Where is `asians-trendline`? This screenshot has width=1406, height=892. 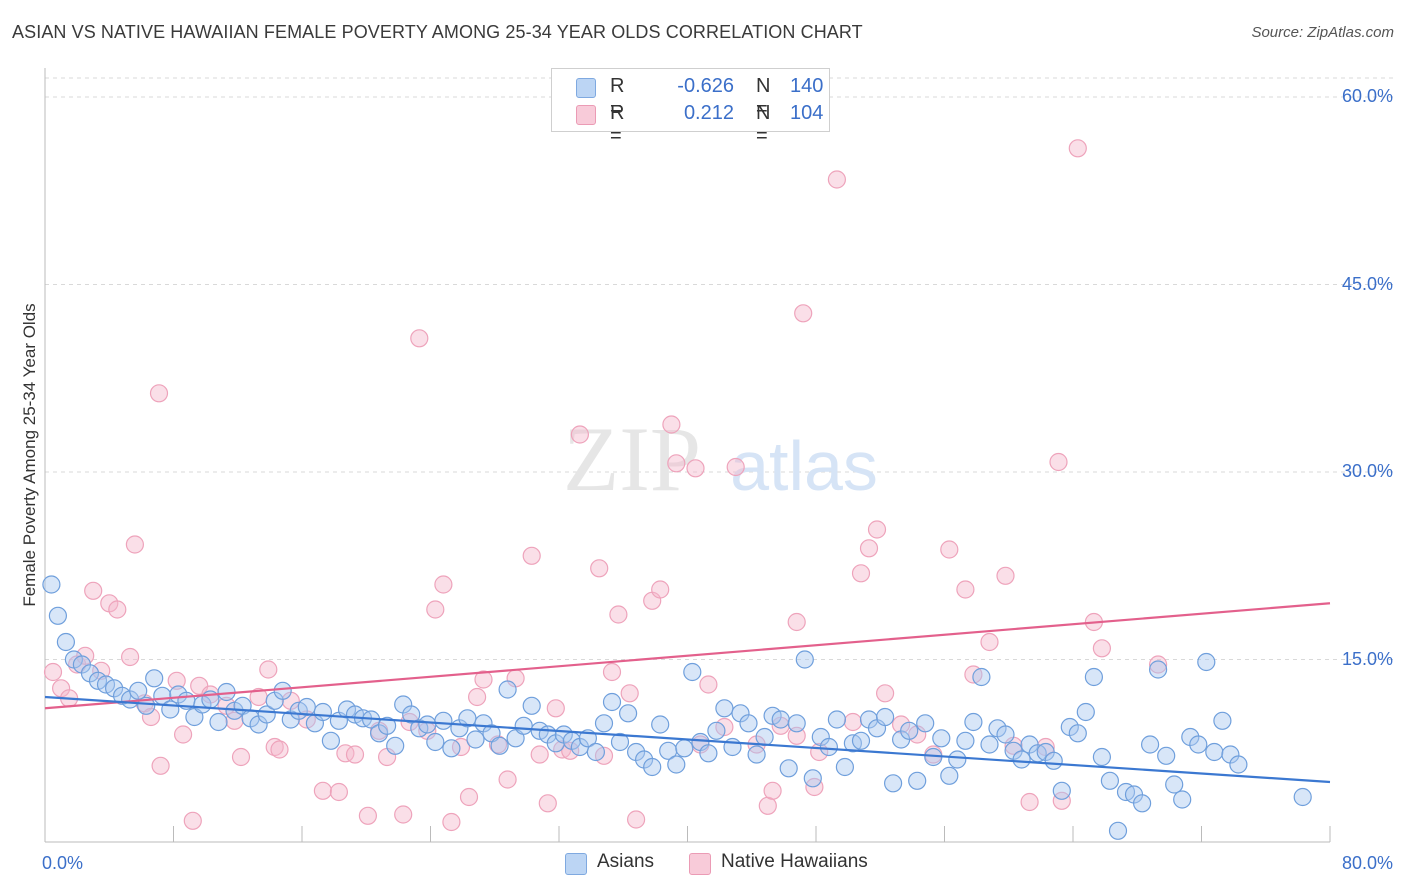
asians-trendline is located at coordinates (687, 739).